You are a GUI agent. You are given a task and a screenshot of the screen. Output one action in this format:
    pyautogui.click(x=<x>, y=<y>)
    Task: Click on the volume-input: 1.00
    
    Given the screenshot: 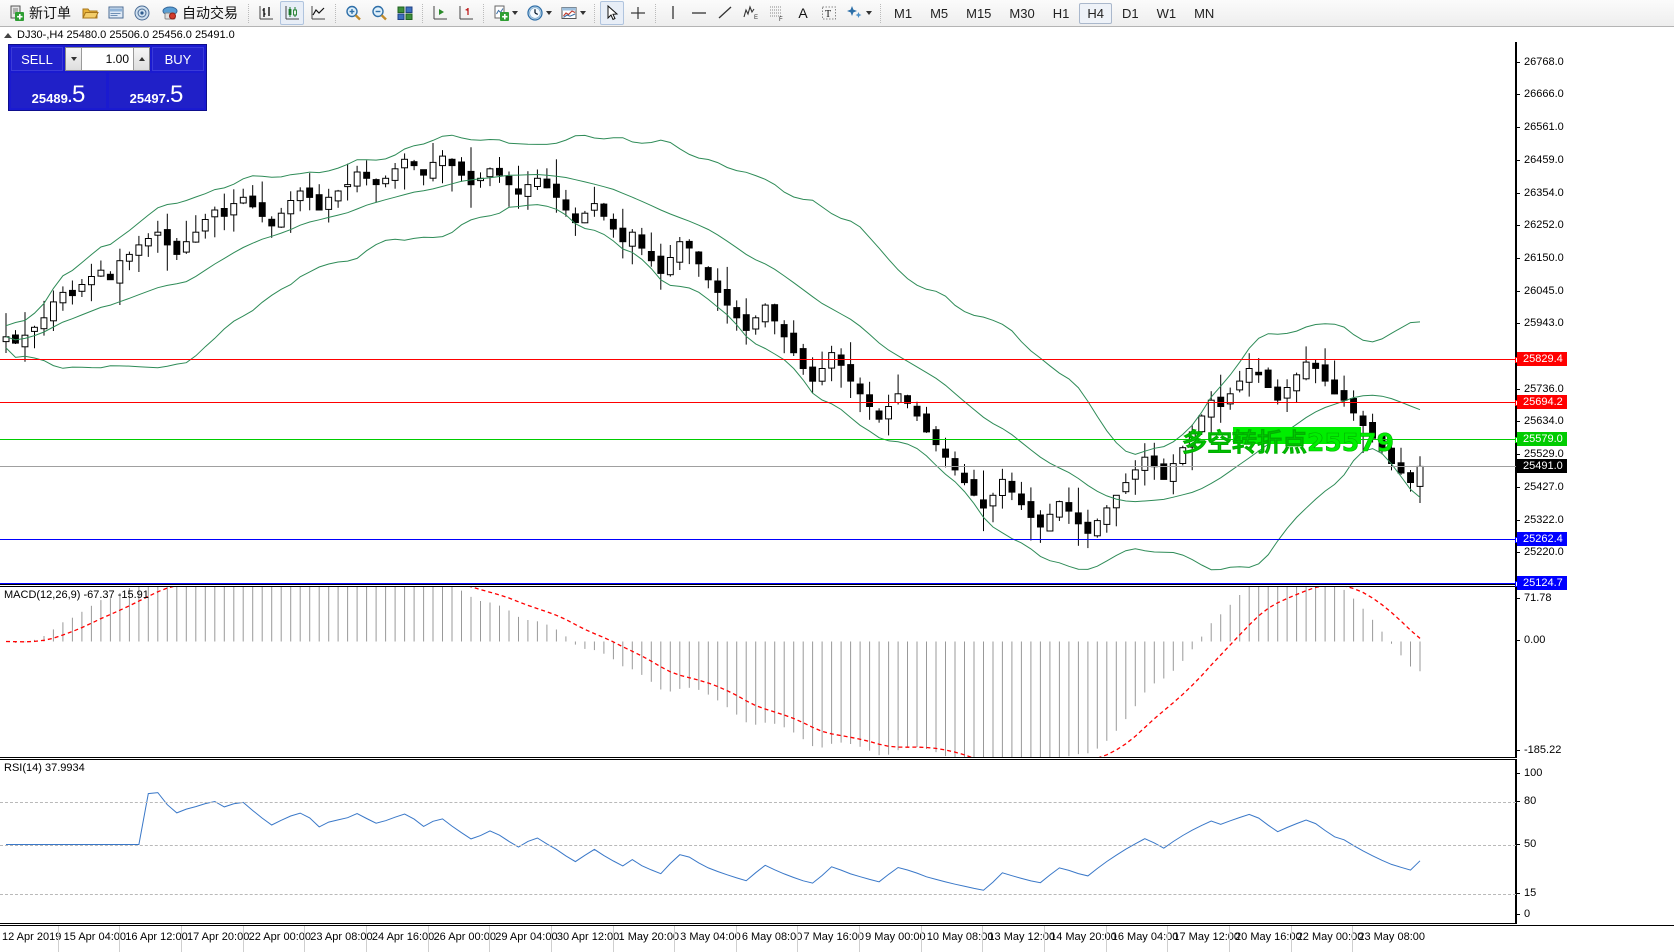 What is the action you would take?
    pyautogui.click(x=107, y=59)
    